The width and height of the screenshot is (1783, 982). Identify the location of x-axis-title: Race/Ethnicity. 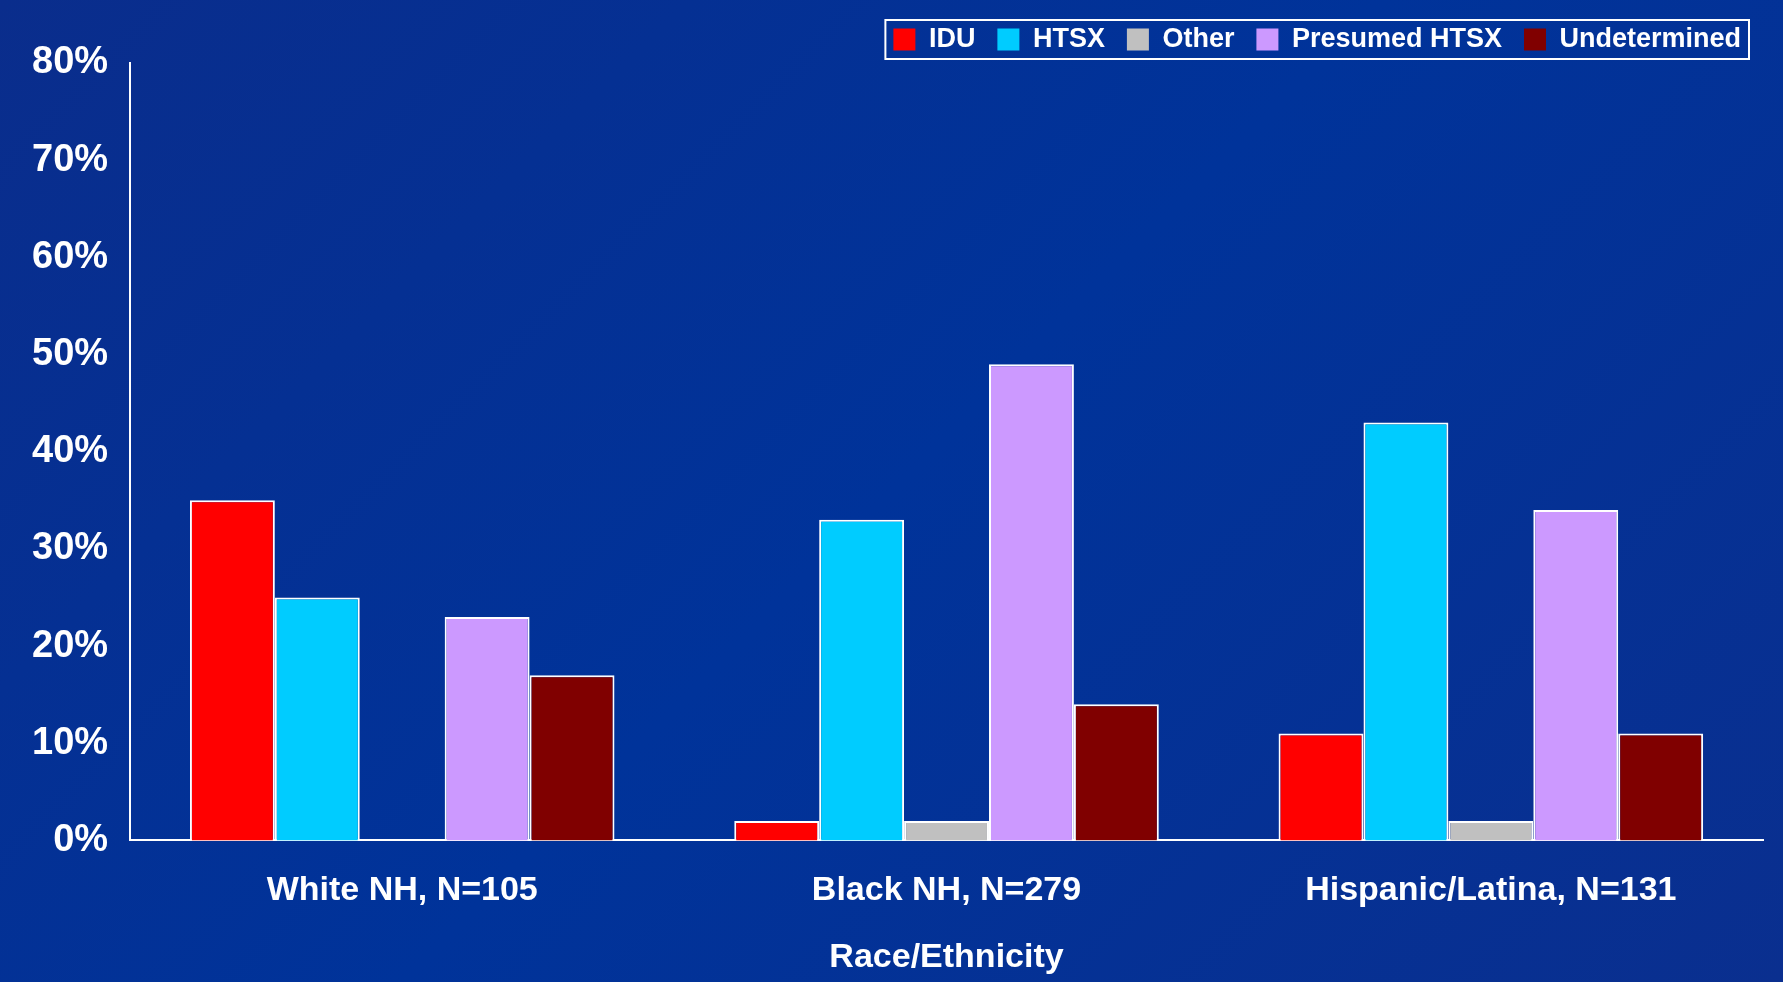
(946, 954).